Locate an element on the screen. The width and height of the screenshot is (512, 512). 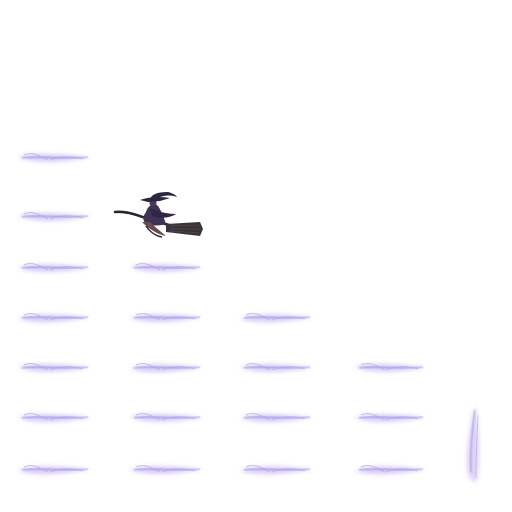
witch-cape is located at coordinates (163, 213).